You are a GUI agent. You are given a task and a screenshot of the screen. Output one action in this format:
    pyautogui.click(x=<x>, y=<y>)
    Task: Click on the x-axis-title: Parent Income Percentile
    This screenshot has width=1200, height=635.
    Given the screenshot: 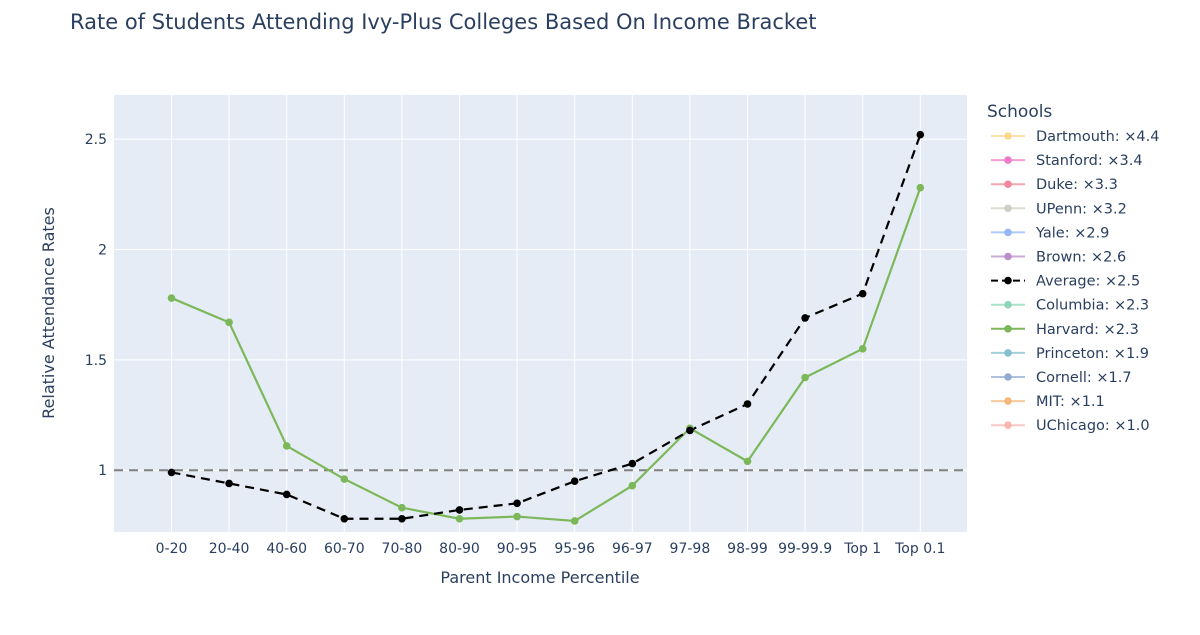 What is the action you would take?
    pyautogui.click(x=539, y=577)
    